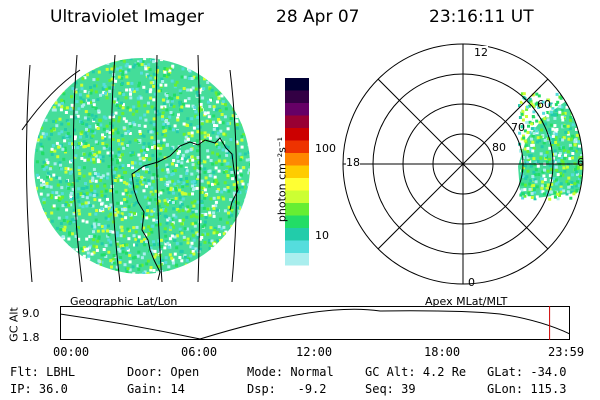 The width and height of the screenshot is (600, 400). Describe the element at coordinates (290, 372) in the screenshot. I see `status-mode: Mode: Normal` at that location.